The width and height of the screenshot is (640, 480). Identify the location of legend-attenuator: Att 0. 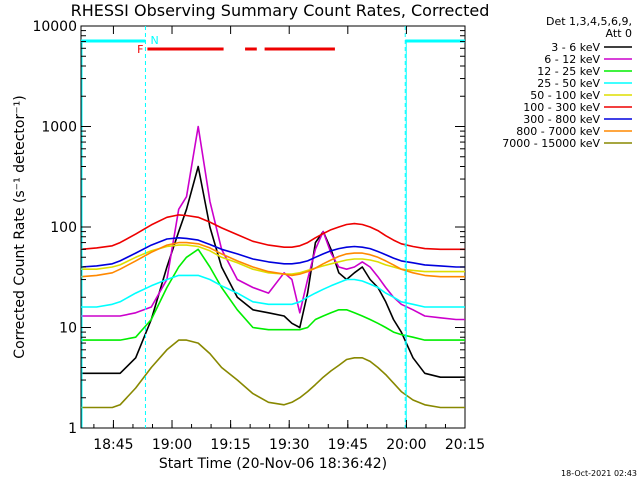
(619, 33).